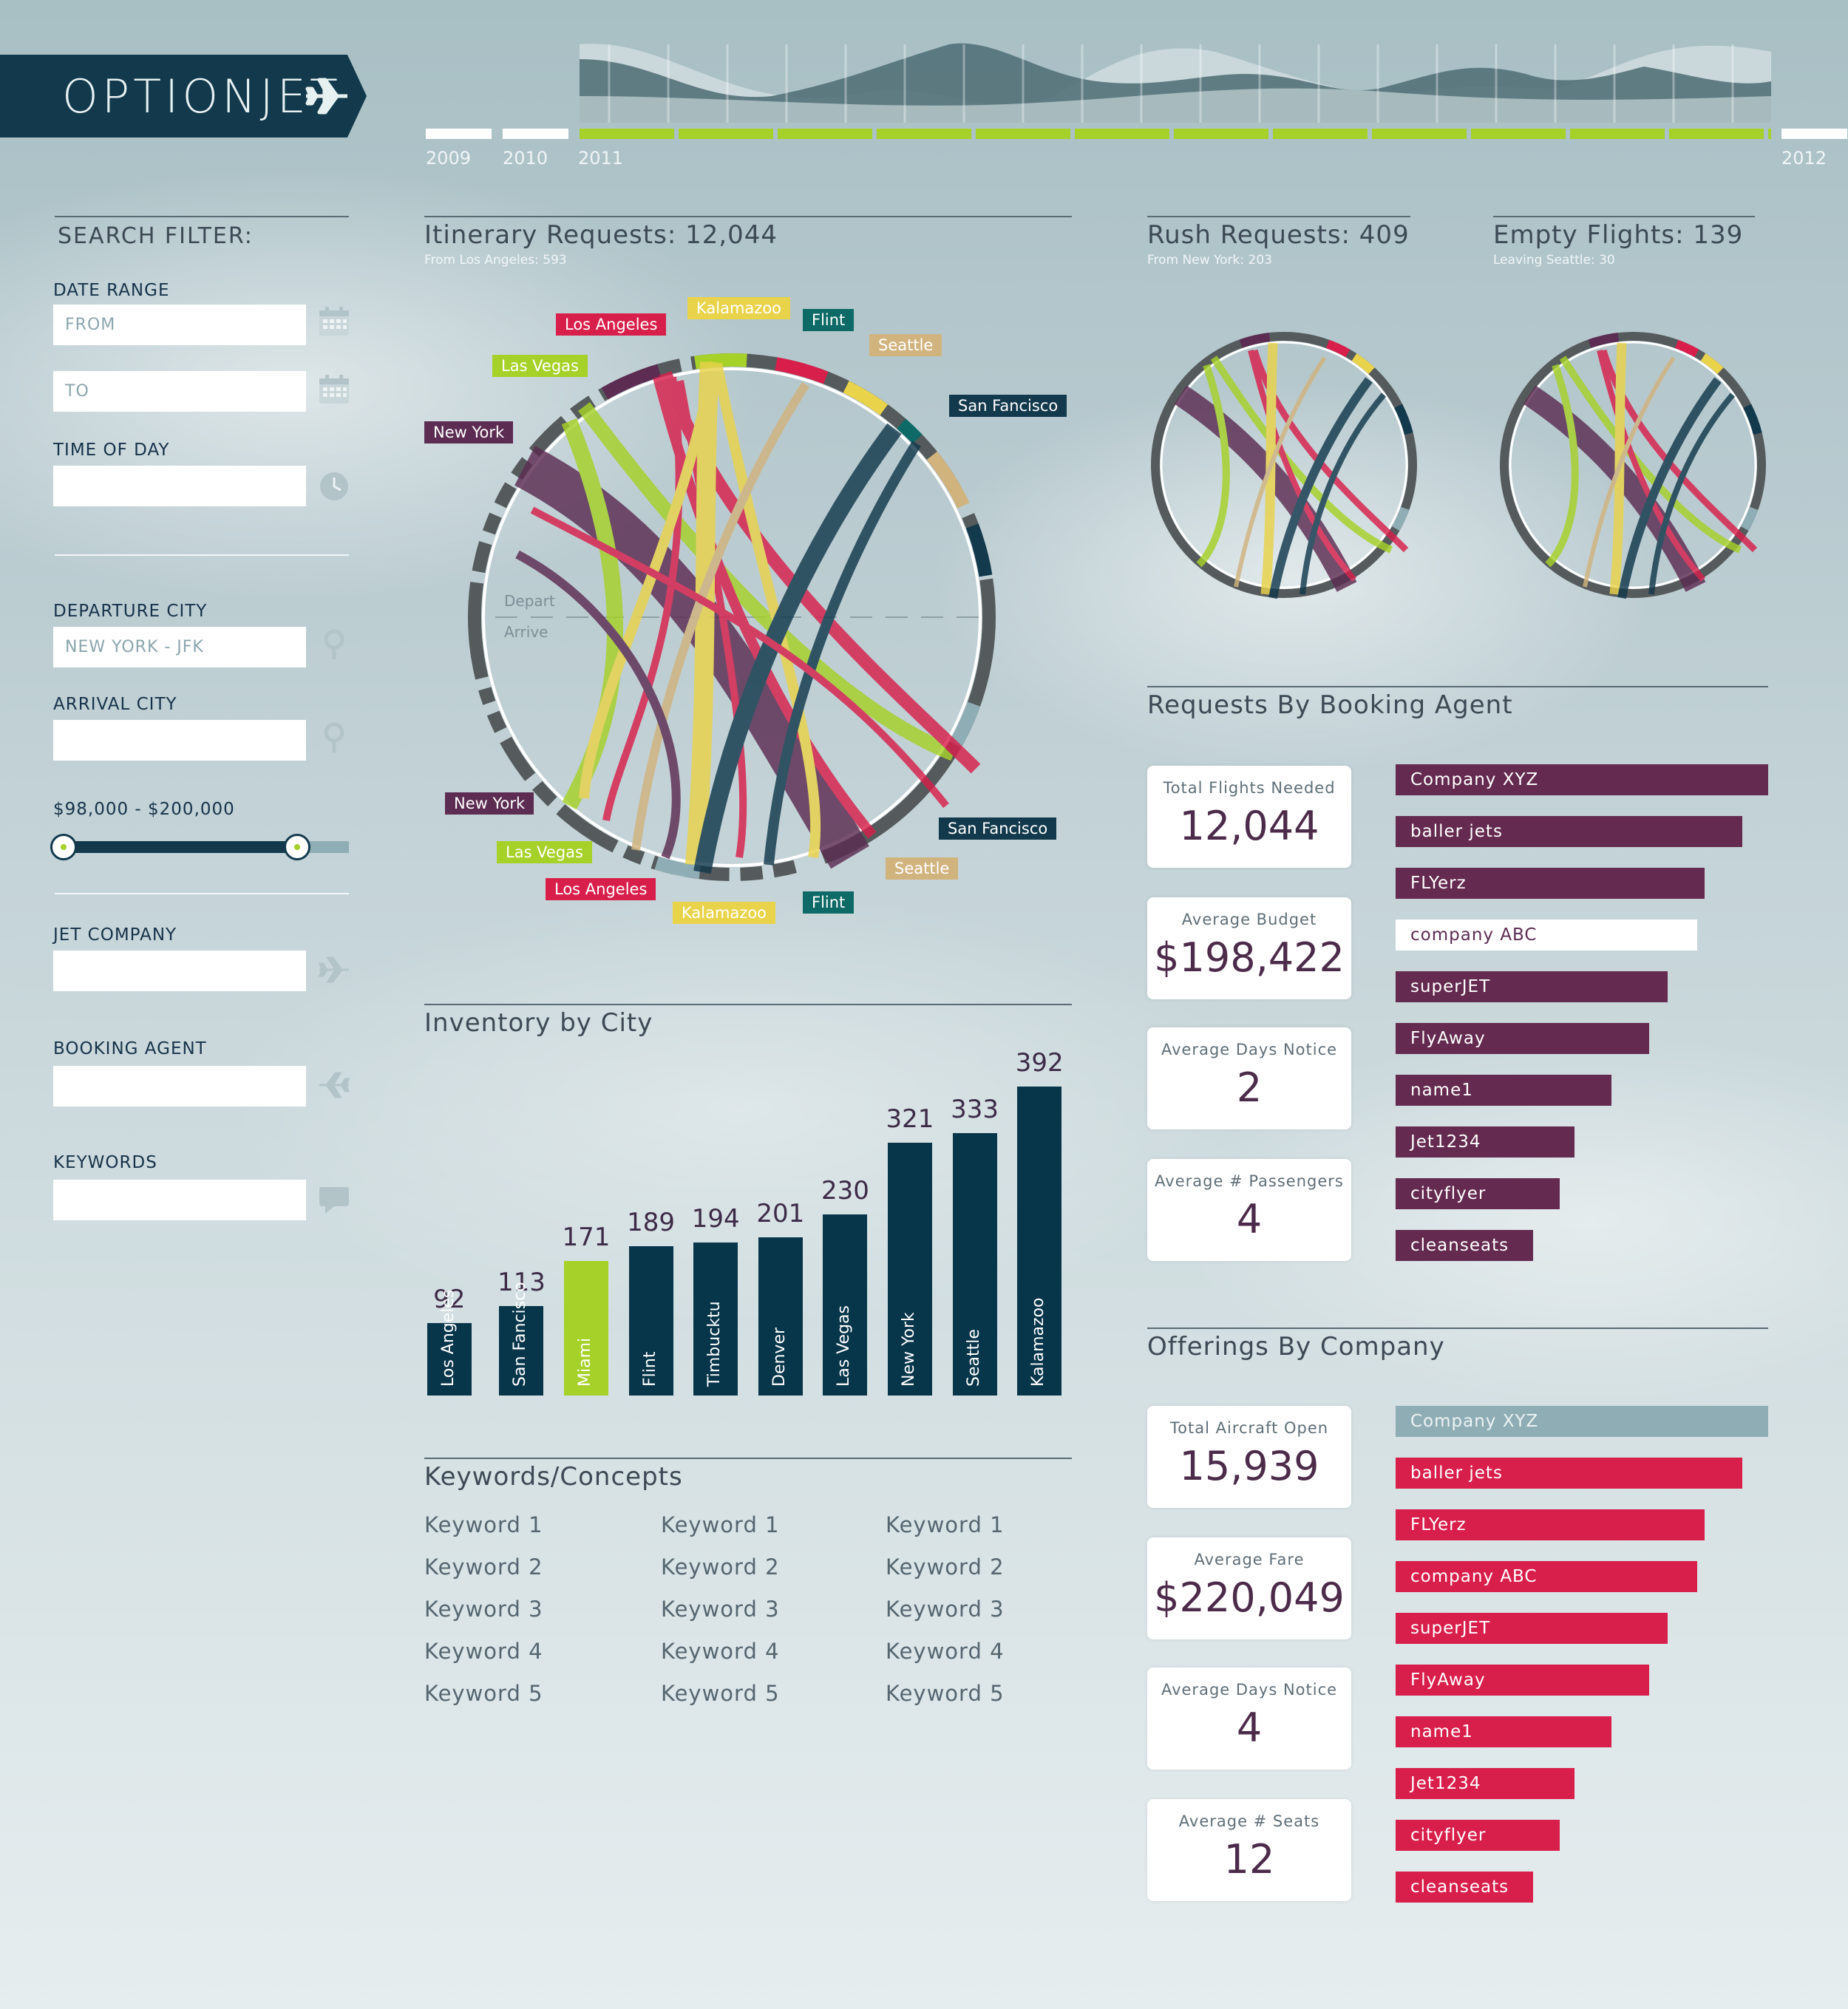 The height and width of the screenshot is (2009, 1848). I want to click on arrival-city-input, so click(179, 741).